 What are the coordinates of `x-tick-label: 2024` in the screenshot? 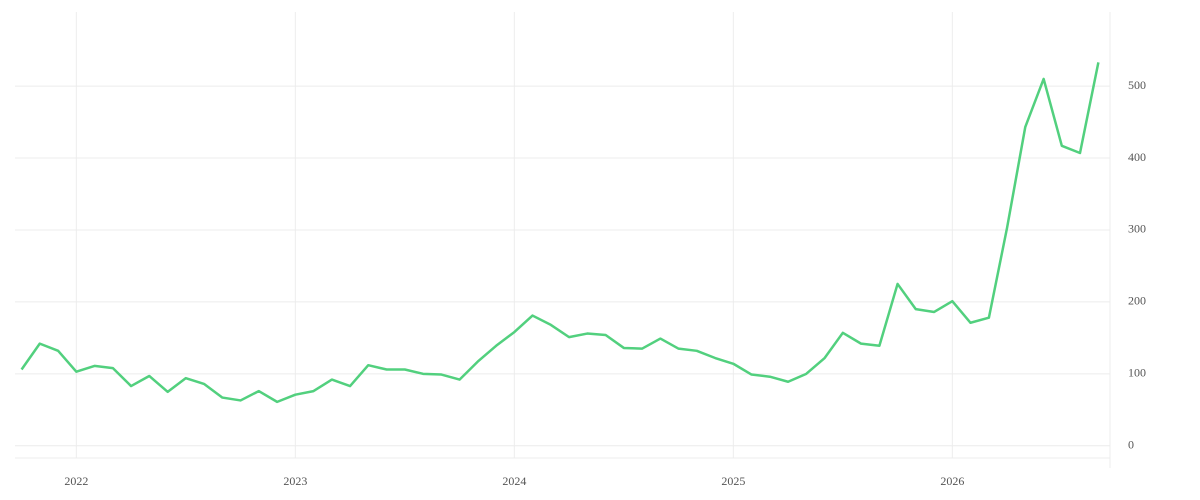 It's located at (514, 481).